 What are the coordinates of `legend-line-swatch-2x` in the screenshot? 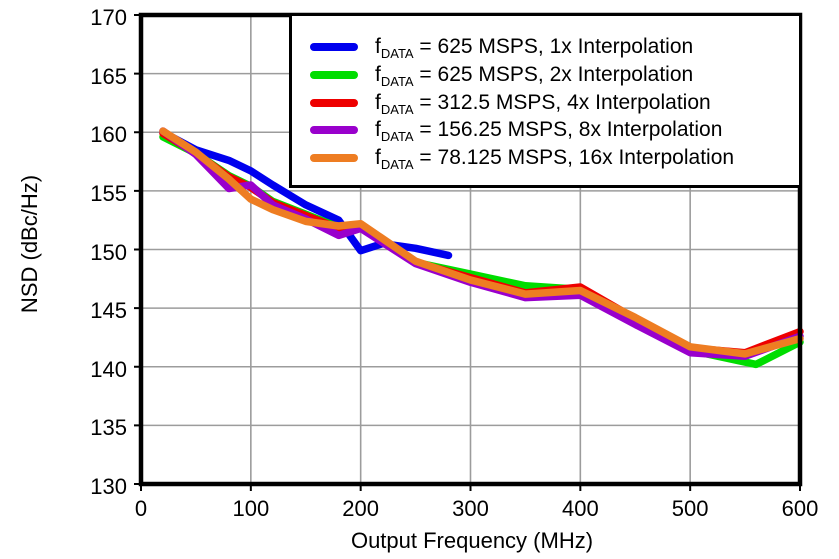 It's located at (334, 74).